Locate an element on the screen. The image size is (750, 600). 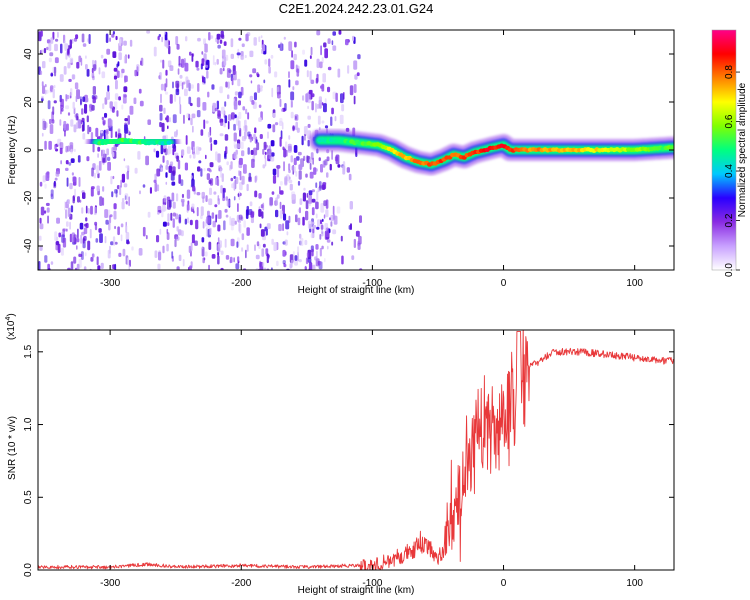
colorbar-tick-label: 0.0 is located at coordinates (729, 270).